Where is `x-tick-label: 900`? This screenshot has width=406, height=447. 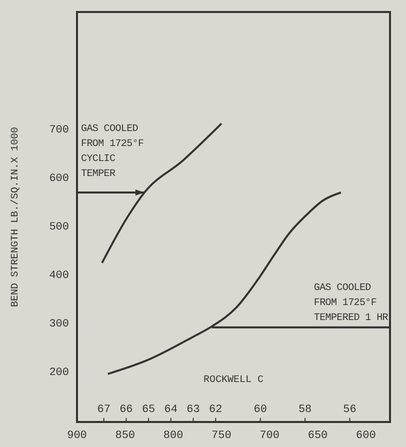
x-tick-label: 900 is located at coordinates (77, 436).